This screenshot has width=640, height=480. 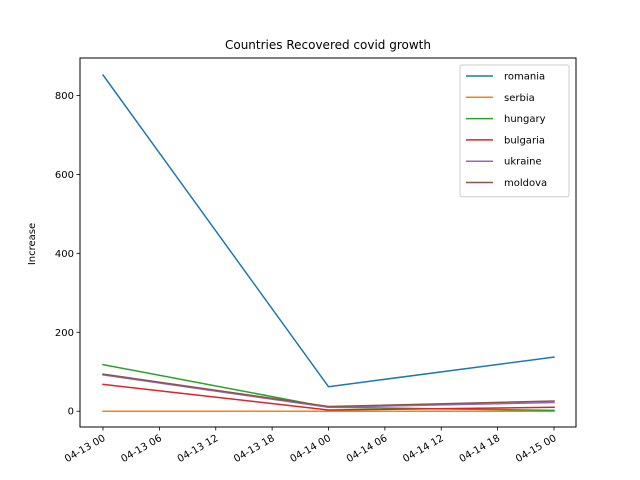 What do you see at coordinates (525, 183) in the screenshot?
I see `legend-label-moldova: moldova` at bounding box center [525, 183].